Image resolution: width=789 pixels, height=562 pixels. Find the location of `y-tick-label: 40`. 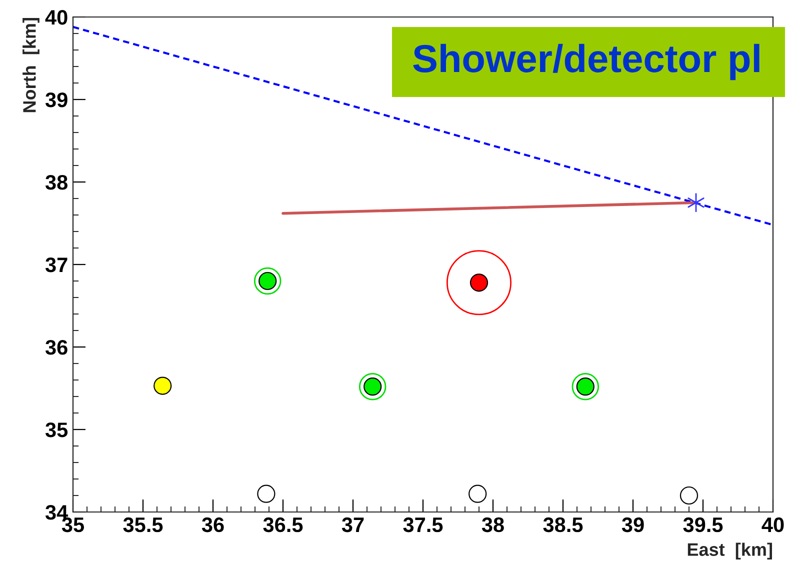

y-tick-label: 40 is located at coordinates (56, 17).